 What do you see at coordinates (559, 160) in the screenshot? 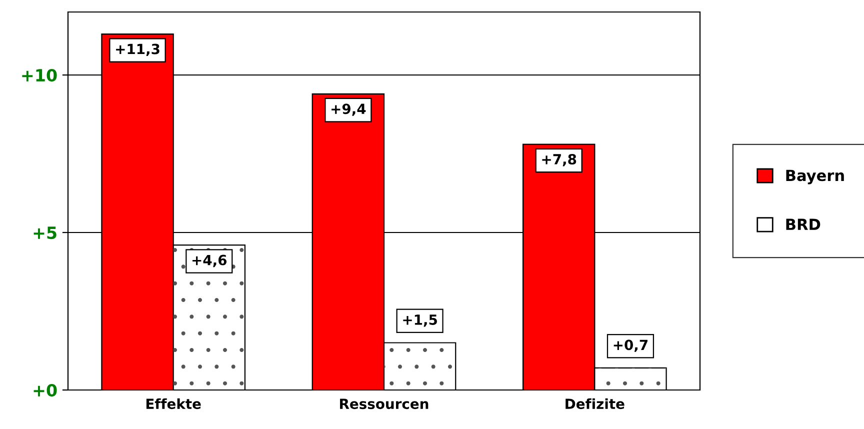
I see `data-label: +7,8` at bounding box center [559, 160].